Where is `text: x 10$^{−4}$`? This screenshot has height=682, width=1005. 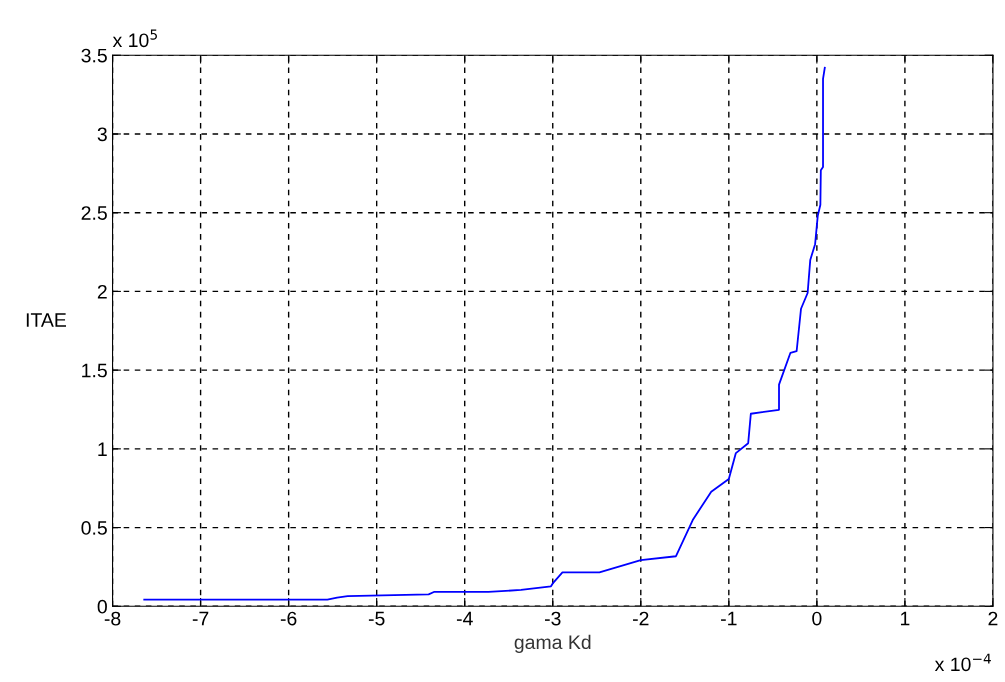
text: x 10$^{−4}$ is located at coordinates (962, 662).